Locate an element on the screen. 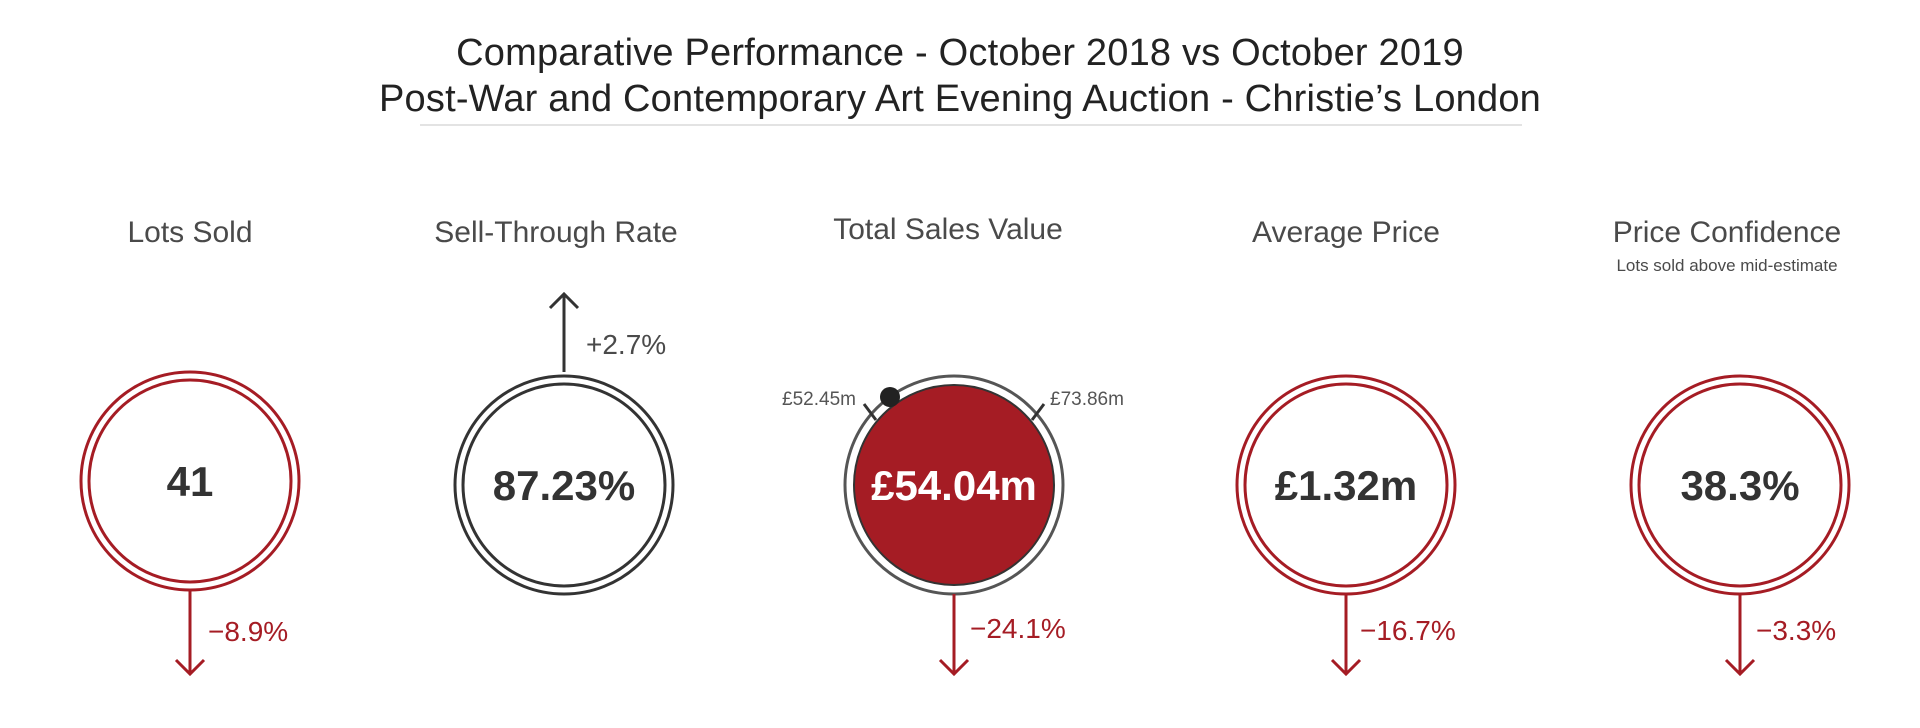  metric-title-average-price: Average Price is located at coordinates (1346, 232).